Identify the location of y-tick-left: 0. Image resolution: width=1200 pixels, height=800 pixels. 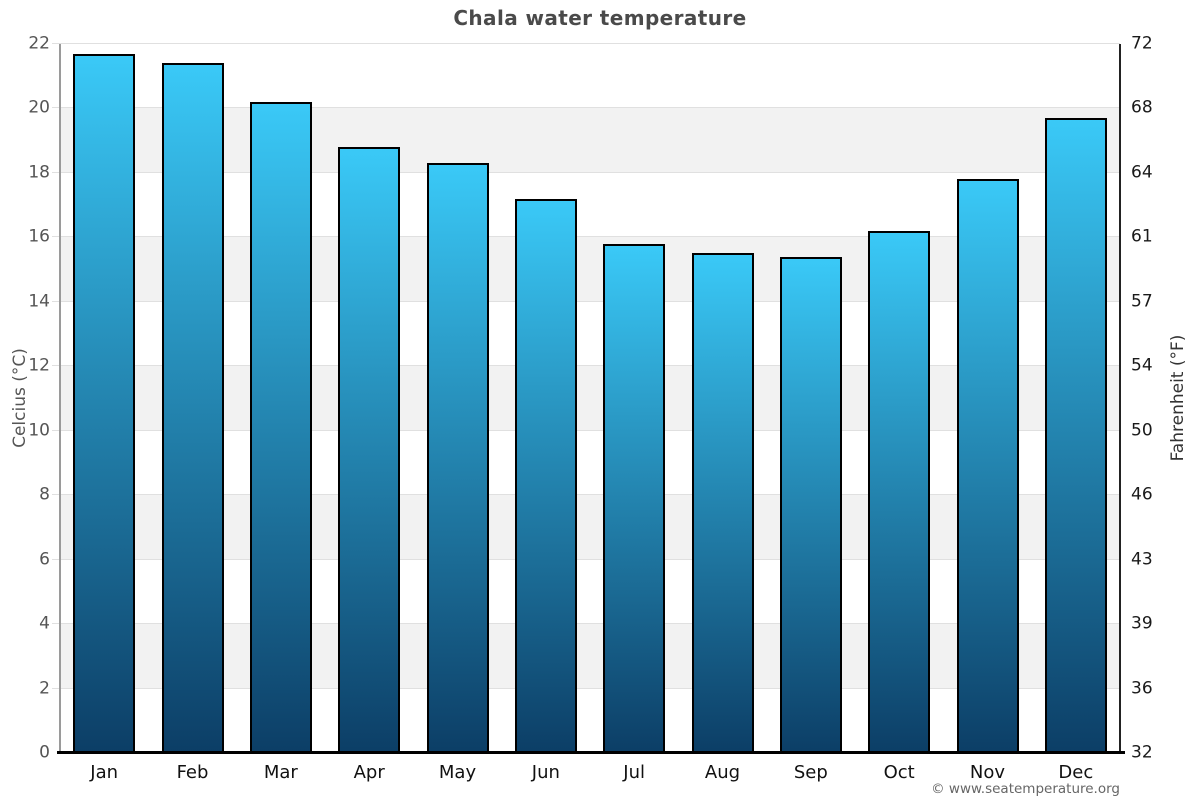
(44, 752).